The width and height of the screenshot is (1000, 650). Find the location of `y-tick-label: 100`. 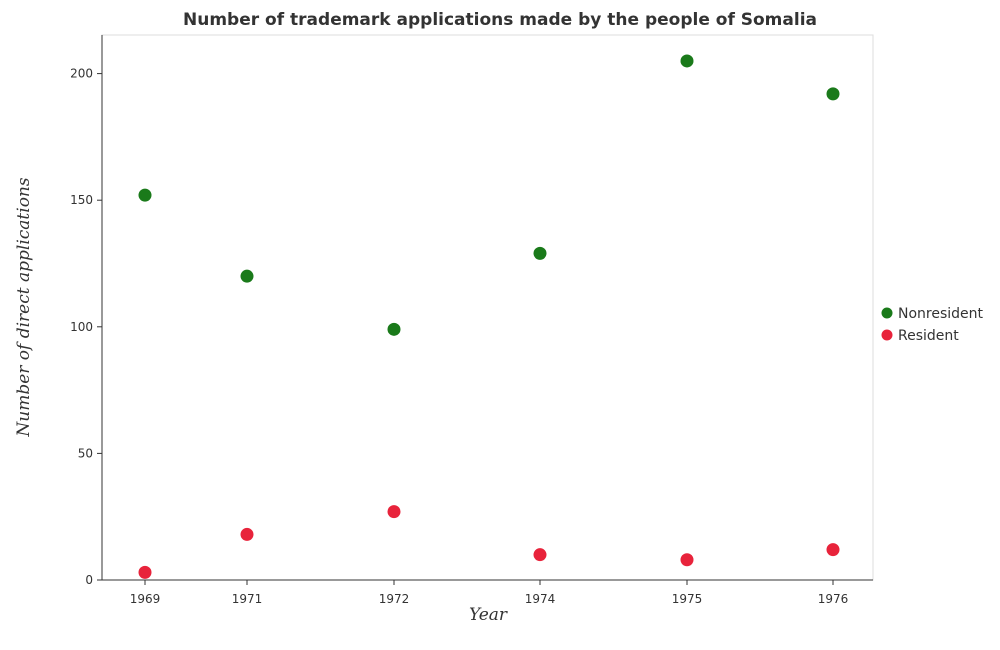

y-tick-label: 100 is located at coordinates (81, 327).